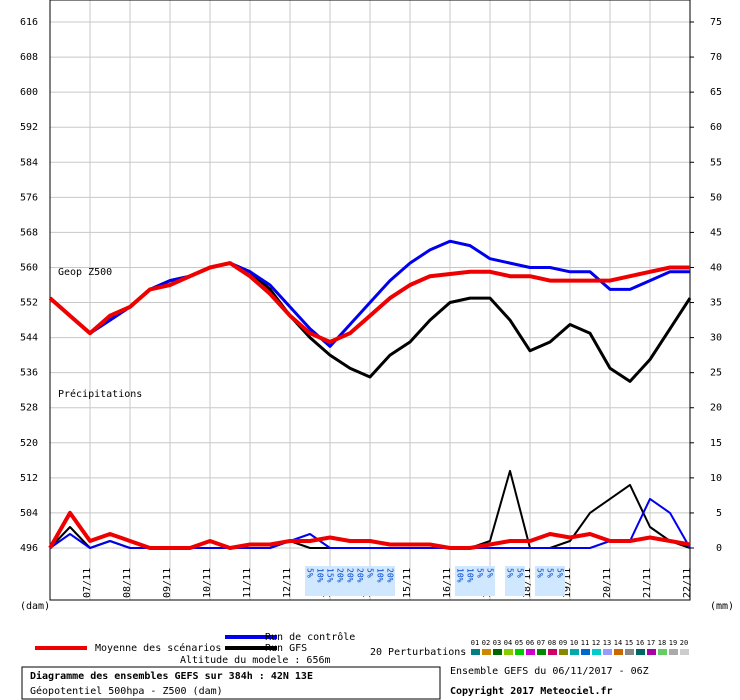 Image resolution: width=740 pixels, height=700 pixels. What do you see at coordinates (286, 648) in the screenshot?
I see `legend-label: Run GFS` at bounding box center [286, 648].